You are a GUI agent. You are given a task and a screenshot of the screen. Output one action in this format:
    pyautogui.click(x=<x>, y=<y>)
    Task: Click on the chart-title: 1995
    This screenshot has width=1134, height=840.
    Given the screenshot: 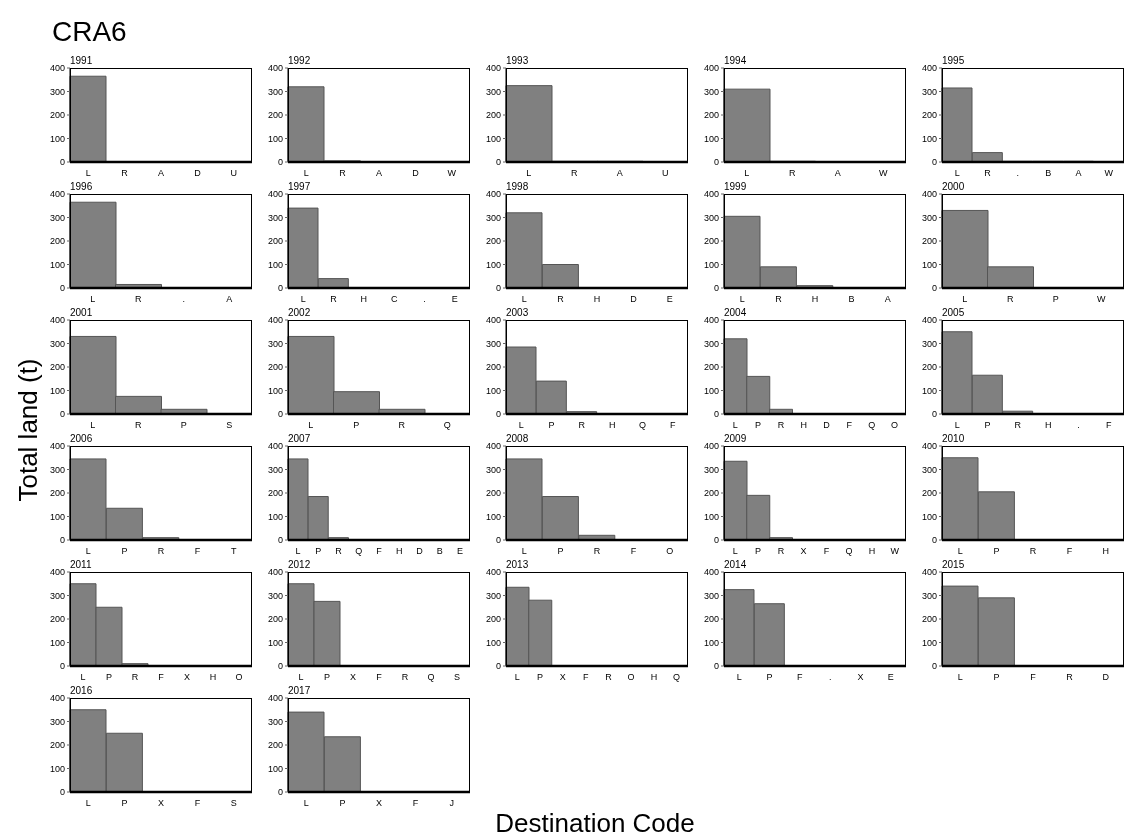 What is the action you would take?
    pyautogui.click(x=953, y=61)
    